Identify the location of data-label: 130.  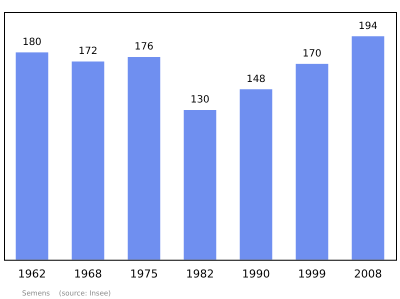
(200, 100).